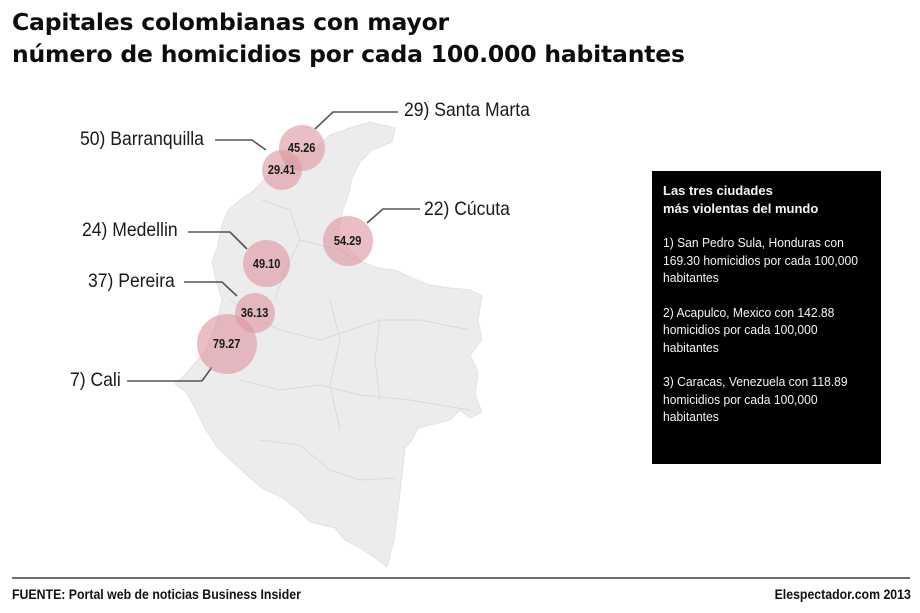  I want to click on city-label-cali: 7) Cali, so click(95, 380).